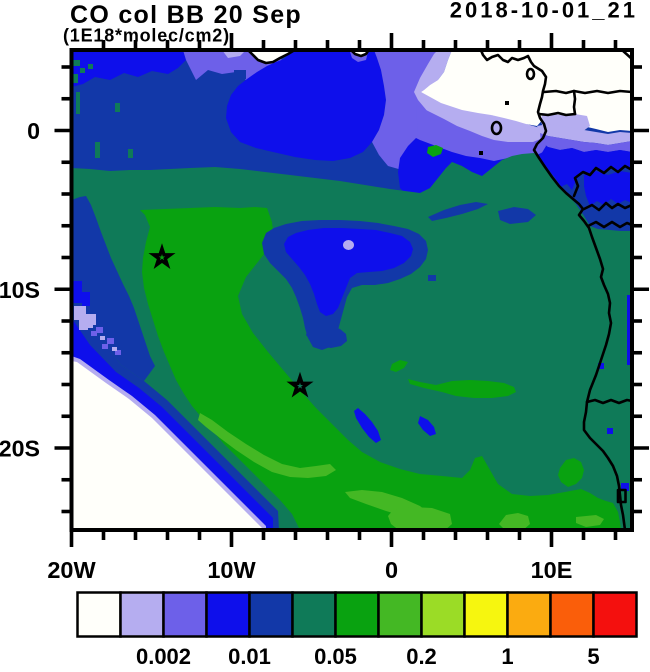 Image resolution: width=650 pixels, height=672 pixels. What do you see at coordinates (186, 15) in the screenshot?
I see `svg-text: CO col BB 20 Sep` at bounding box center [186, 15].